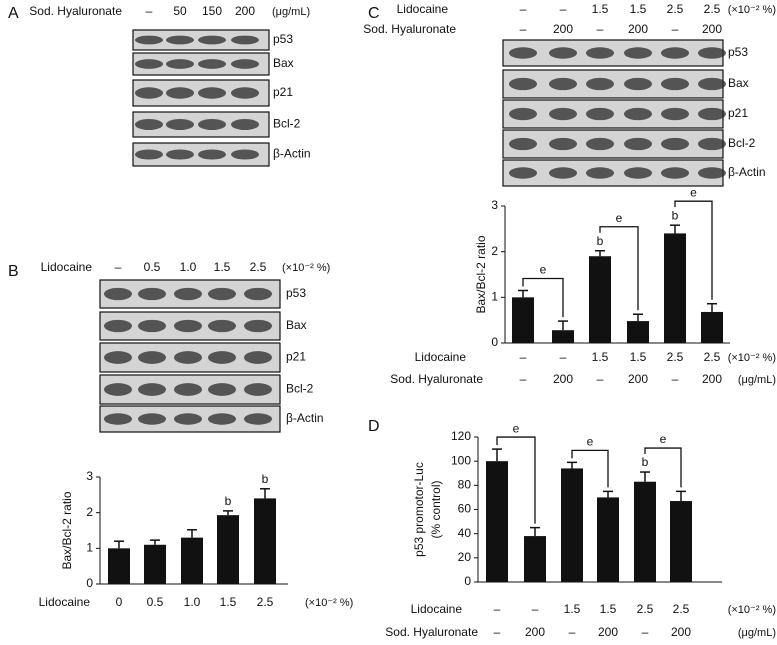  I want to click on y-tick-label: 1, so click(89, 548).